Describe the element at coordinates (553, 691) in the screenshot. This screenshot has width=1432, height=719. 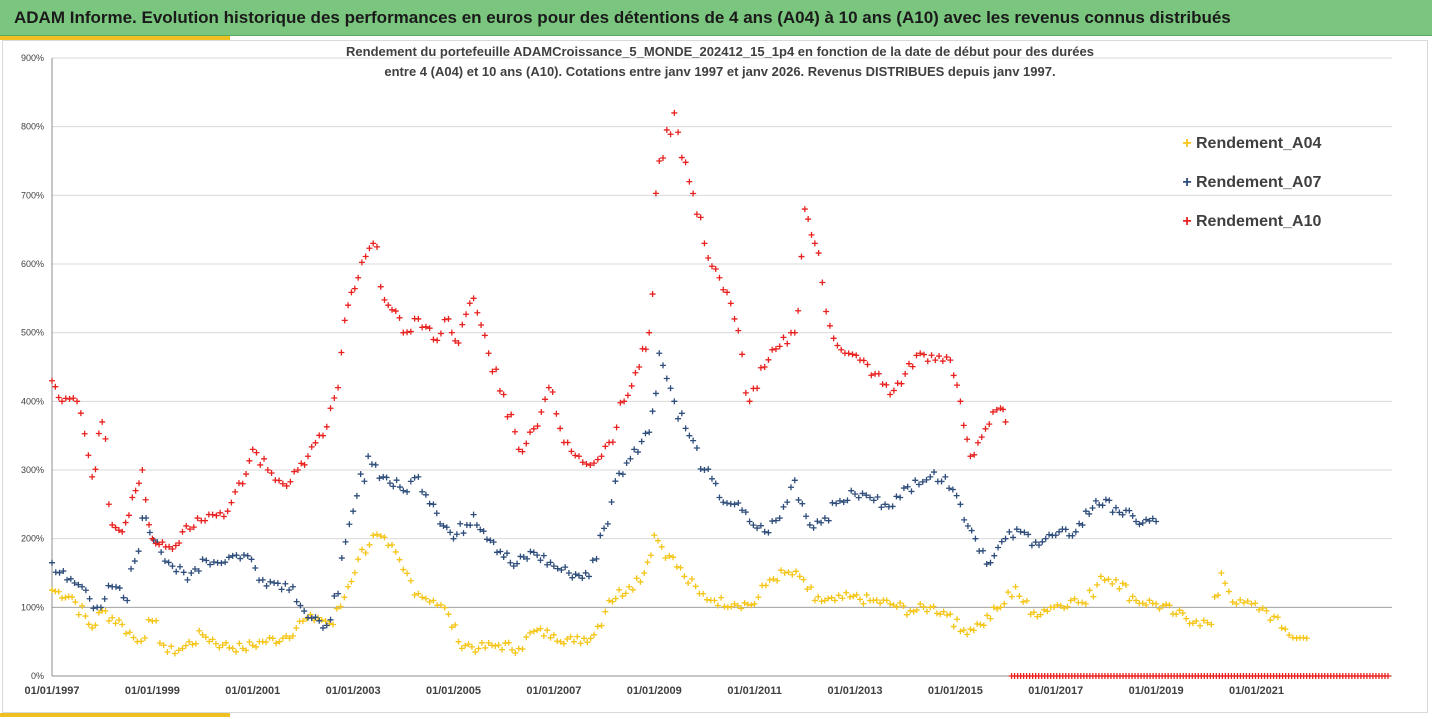
I see `x-tick-label: 01/01/2007` at that location.